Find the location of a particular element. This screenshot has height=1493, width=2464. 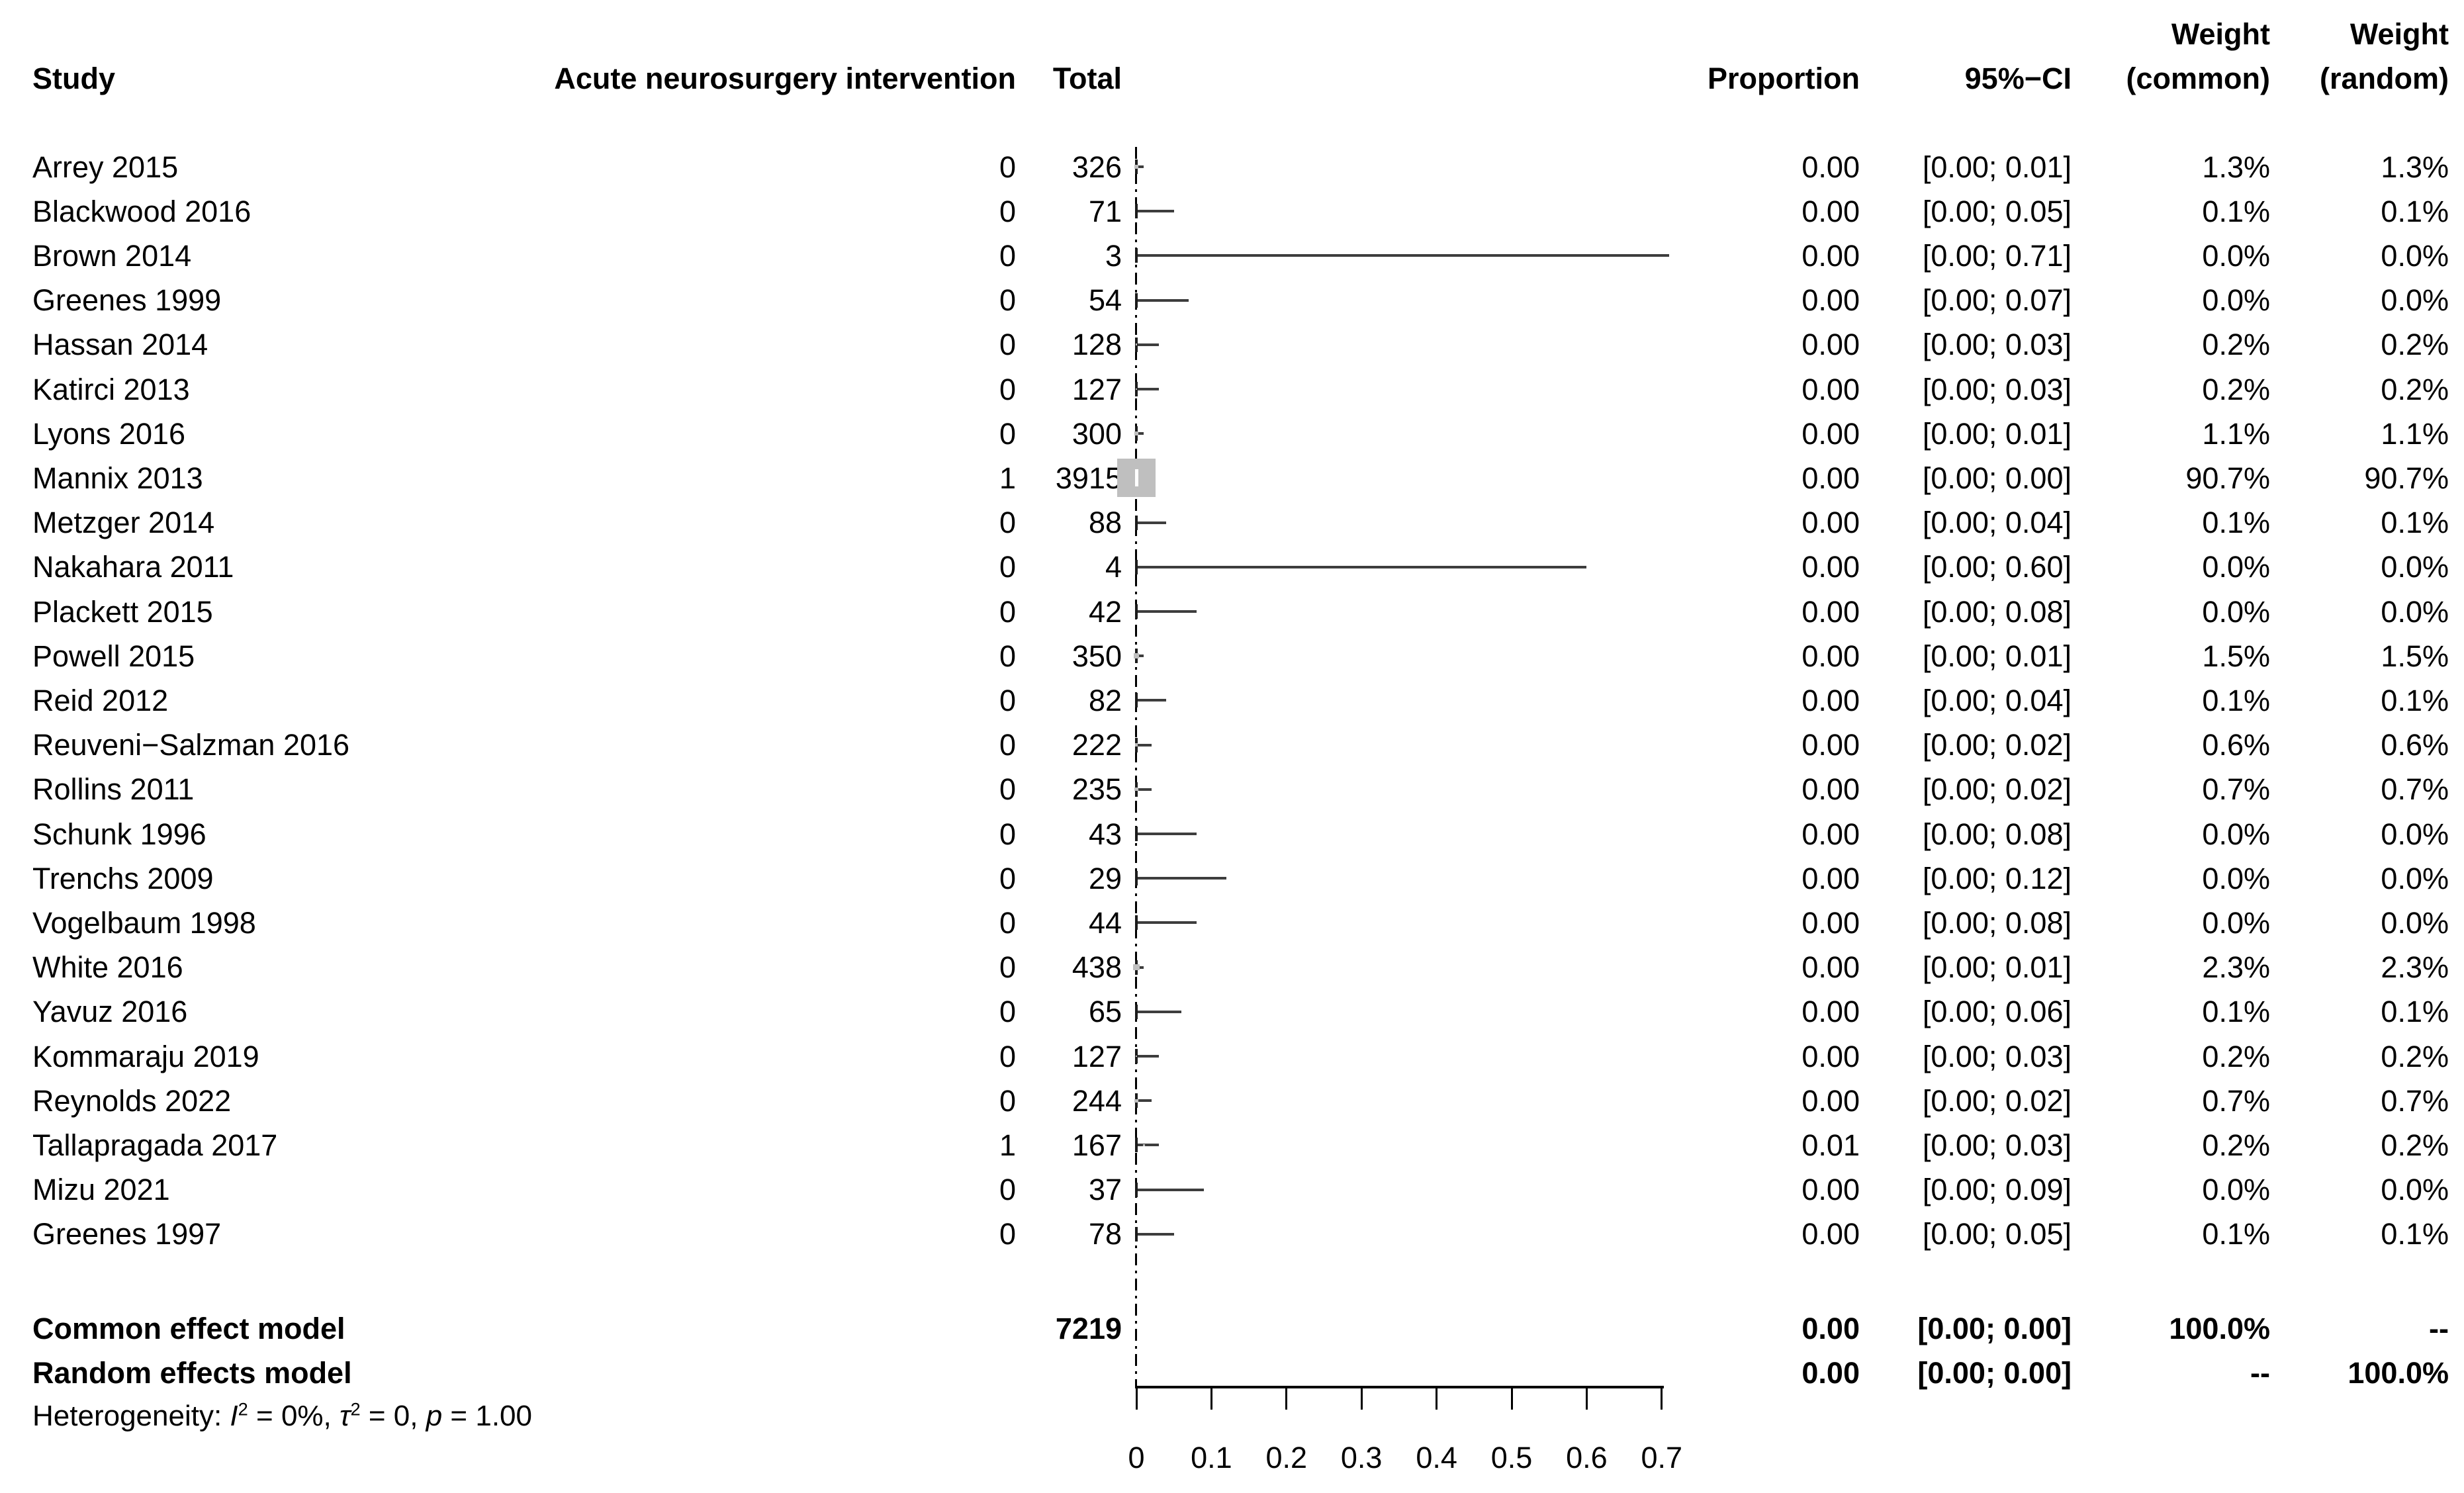

weight-random-cell: 90.7% is located at coordinates (2406, 478).